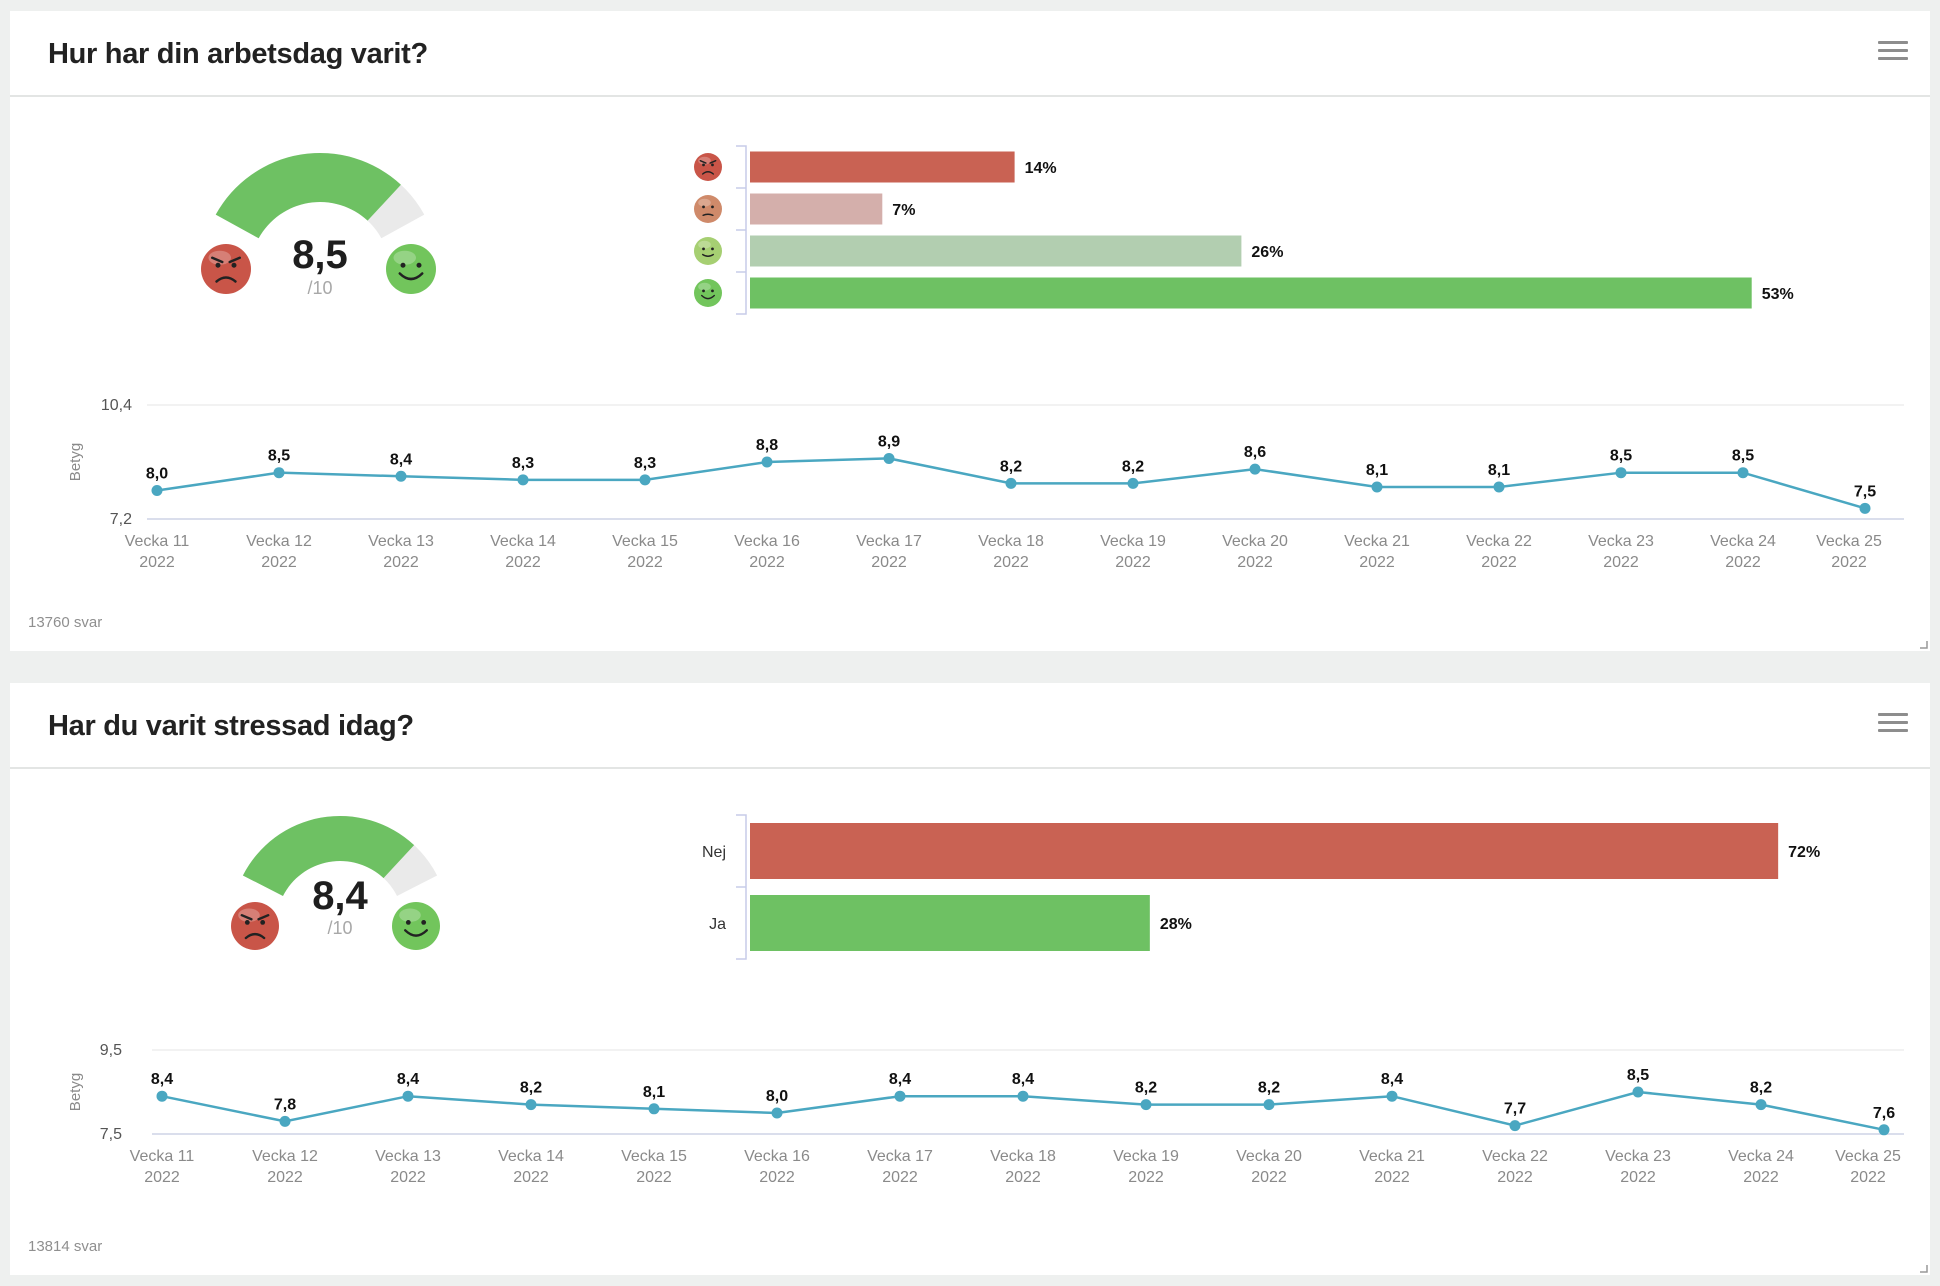 Image resolution: width=1940 pixels, height=1286 pixels. I want to click on card-title: Hur har din arbetsdag varit?, so click(238, 54).